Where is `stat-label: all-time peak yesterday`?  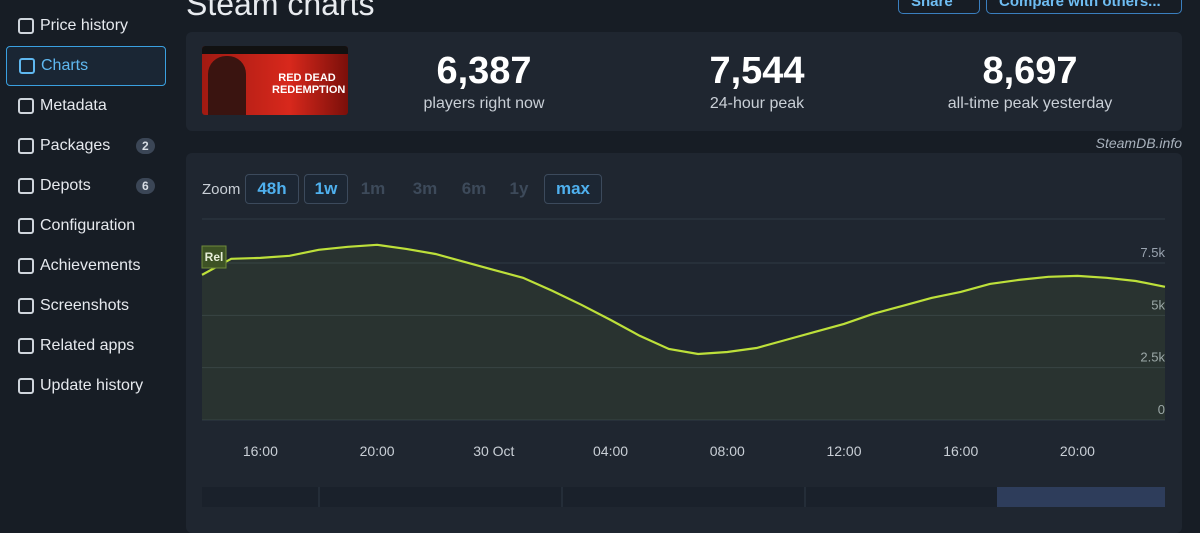
stat-label: all-time peak yesterday is located at coordinates (1030, 103).